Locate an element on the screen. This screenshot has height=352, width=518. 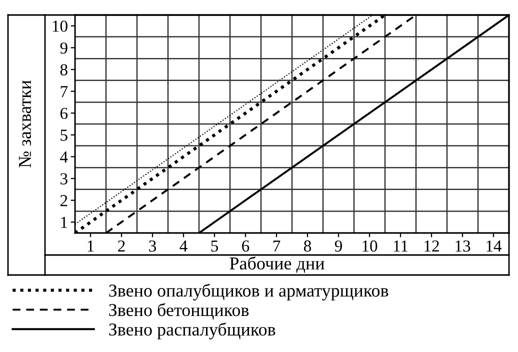
y-tick-label: 7 is located at coordinates (64, 92).